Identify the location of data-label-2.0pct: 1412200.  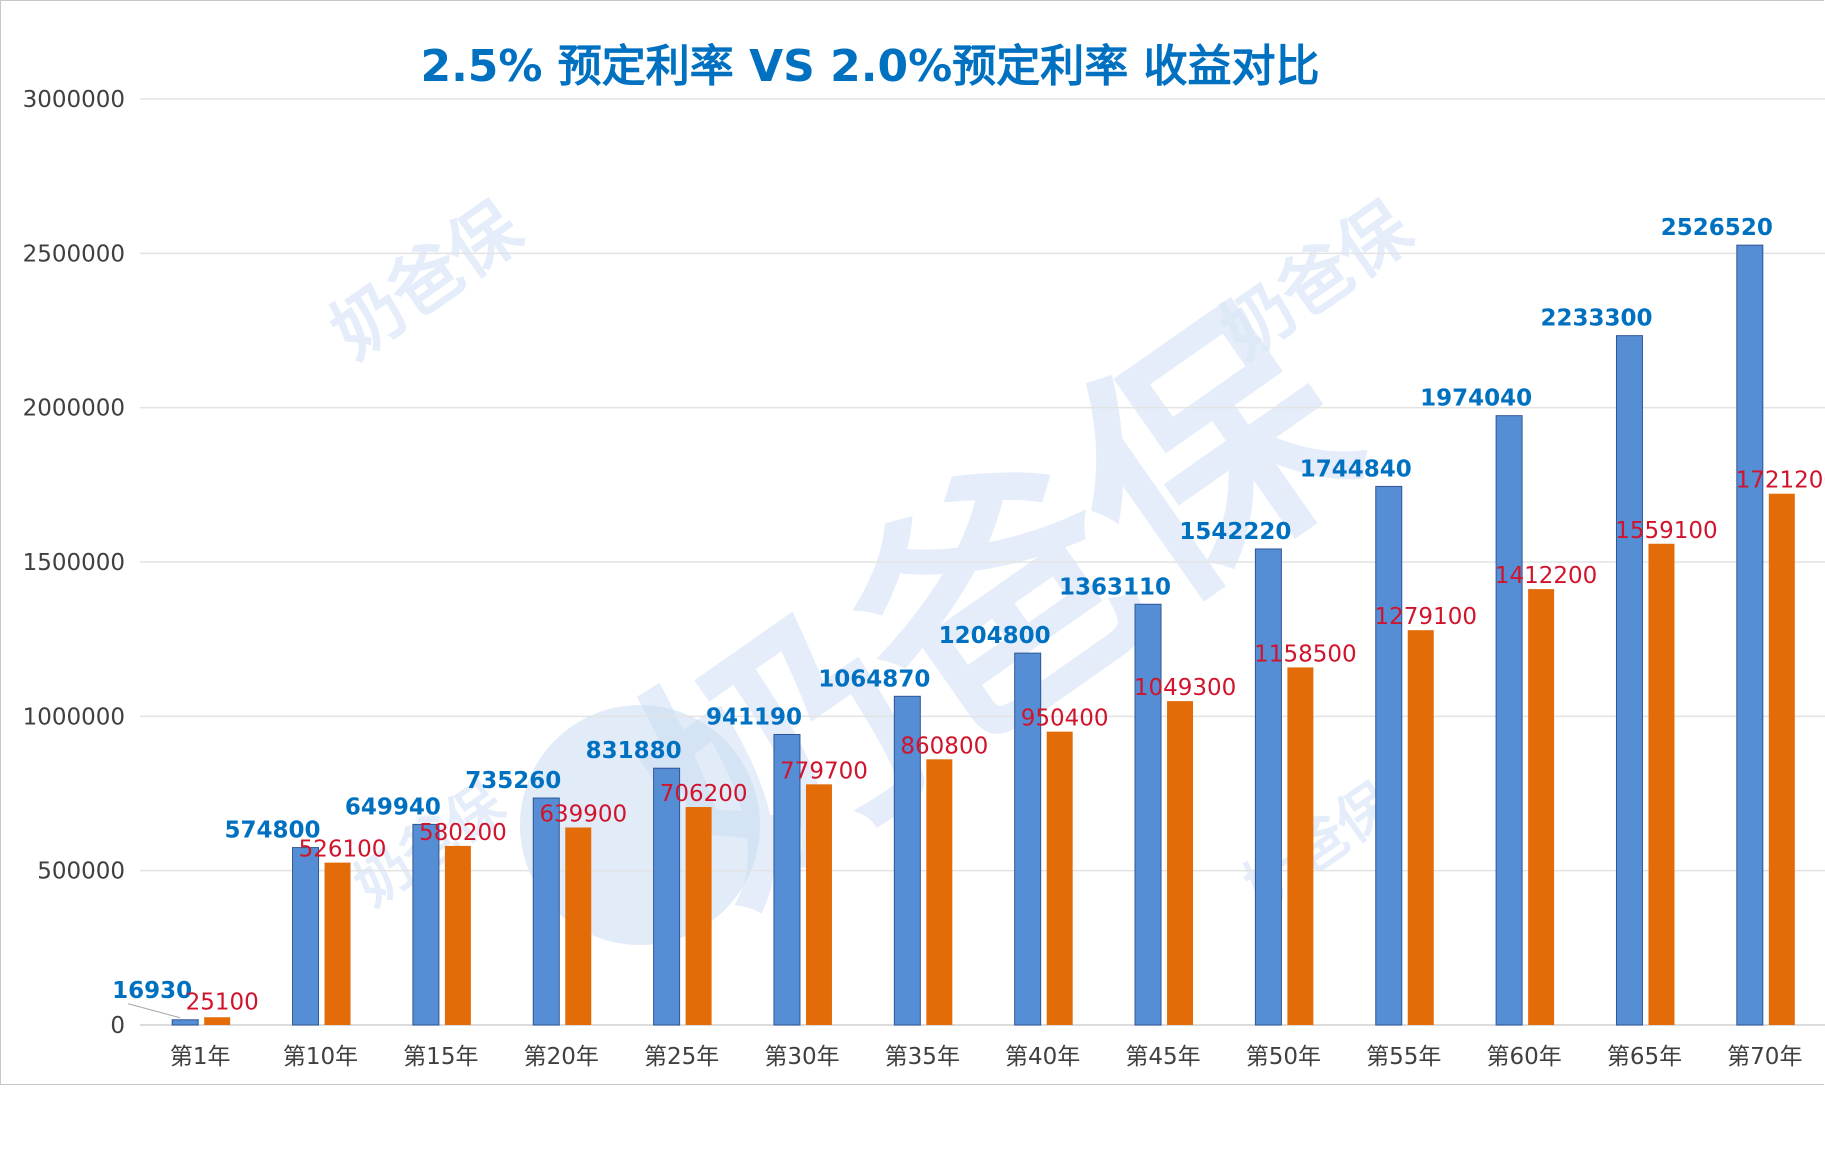
(1546, 576).